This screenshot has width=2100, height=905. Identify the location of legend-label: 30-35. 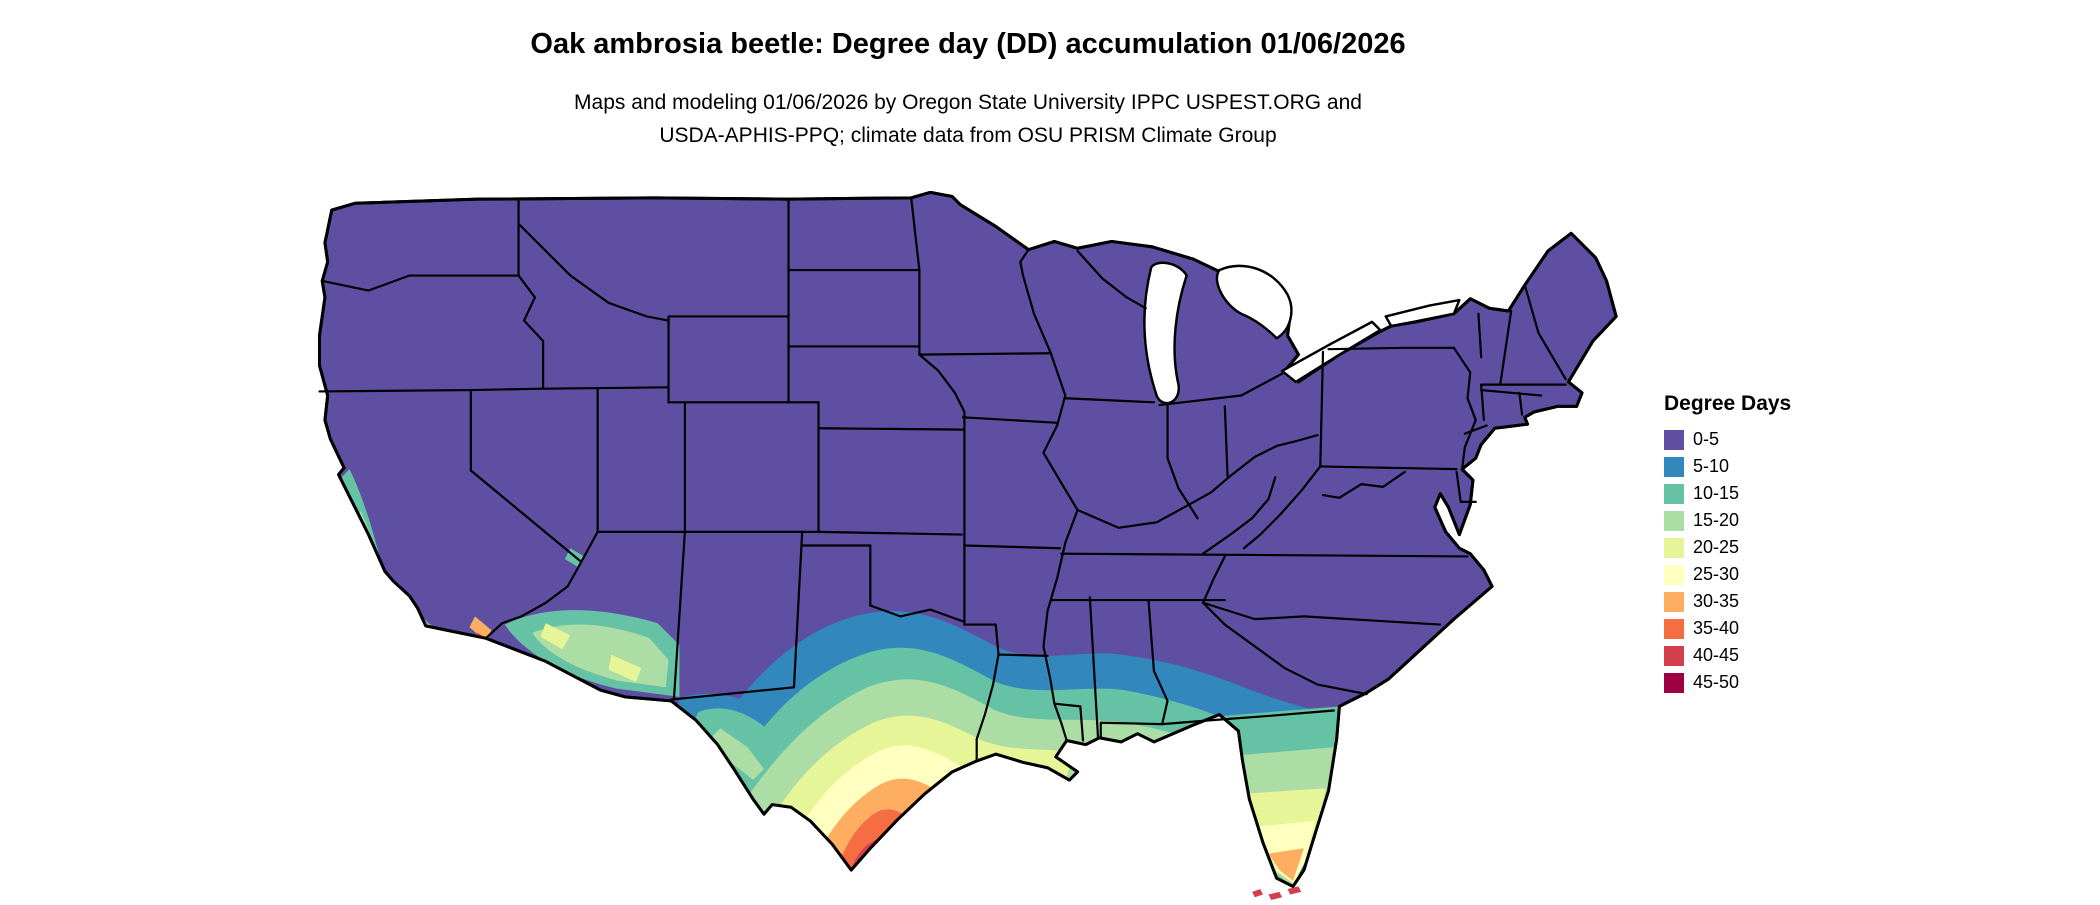
(1716, 601).